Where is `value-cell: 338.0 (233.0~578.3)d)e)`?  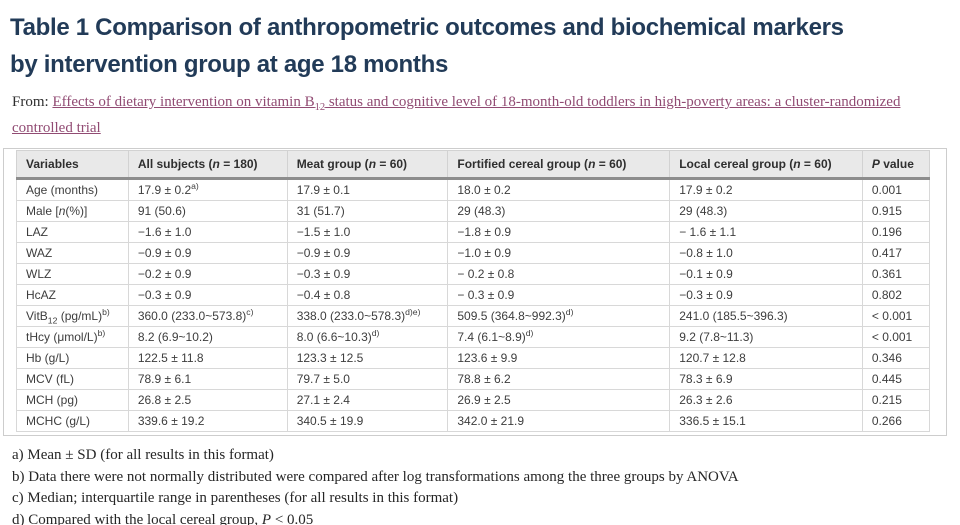 value-cell: 338.0 (233.0~578.3)d)e) is located at coordinates (367, 316).